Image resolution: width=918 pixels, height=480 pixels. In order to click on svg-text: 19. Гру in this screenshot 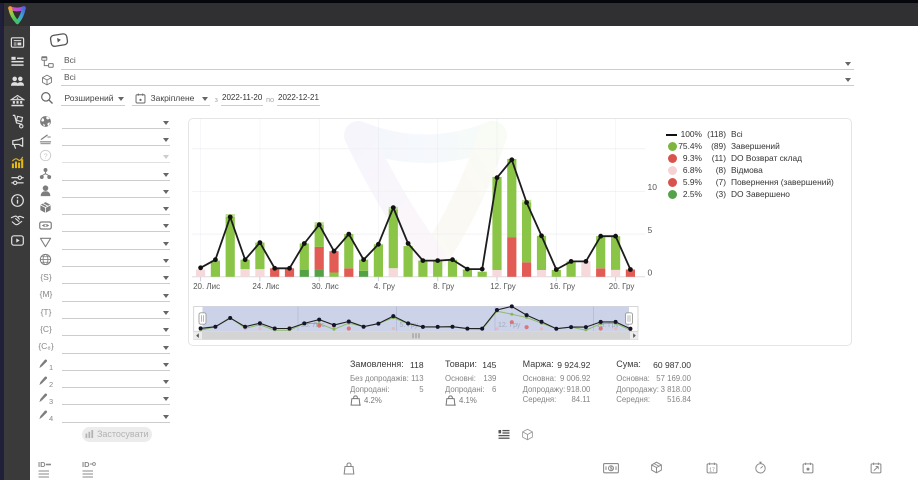, I will do `click(608, 325)`.